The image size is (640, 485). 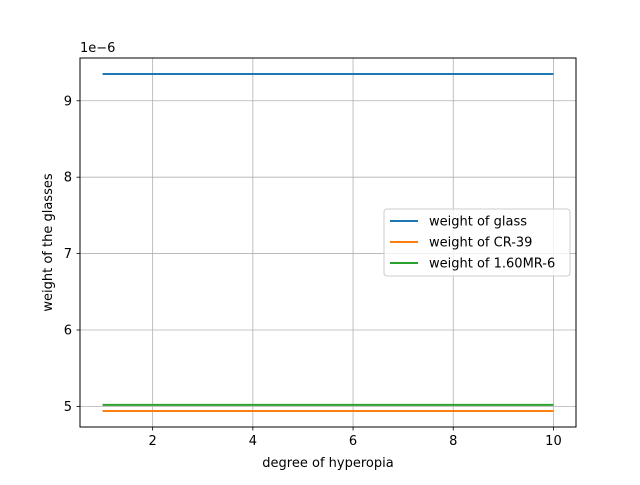 What do you see at coordinates (478, 222) in the screenshot?
I see `legend-label: weight of glass` at bounding box center [478, 222].